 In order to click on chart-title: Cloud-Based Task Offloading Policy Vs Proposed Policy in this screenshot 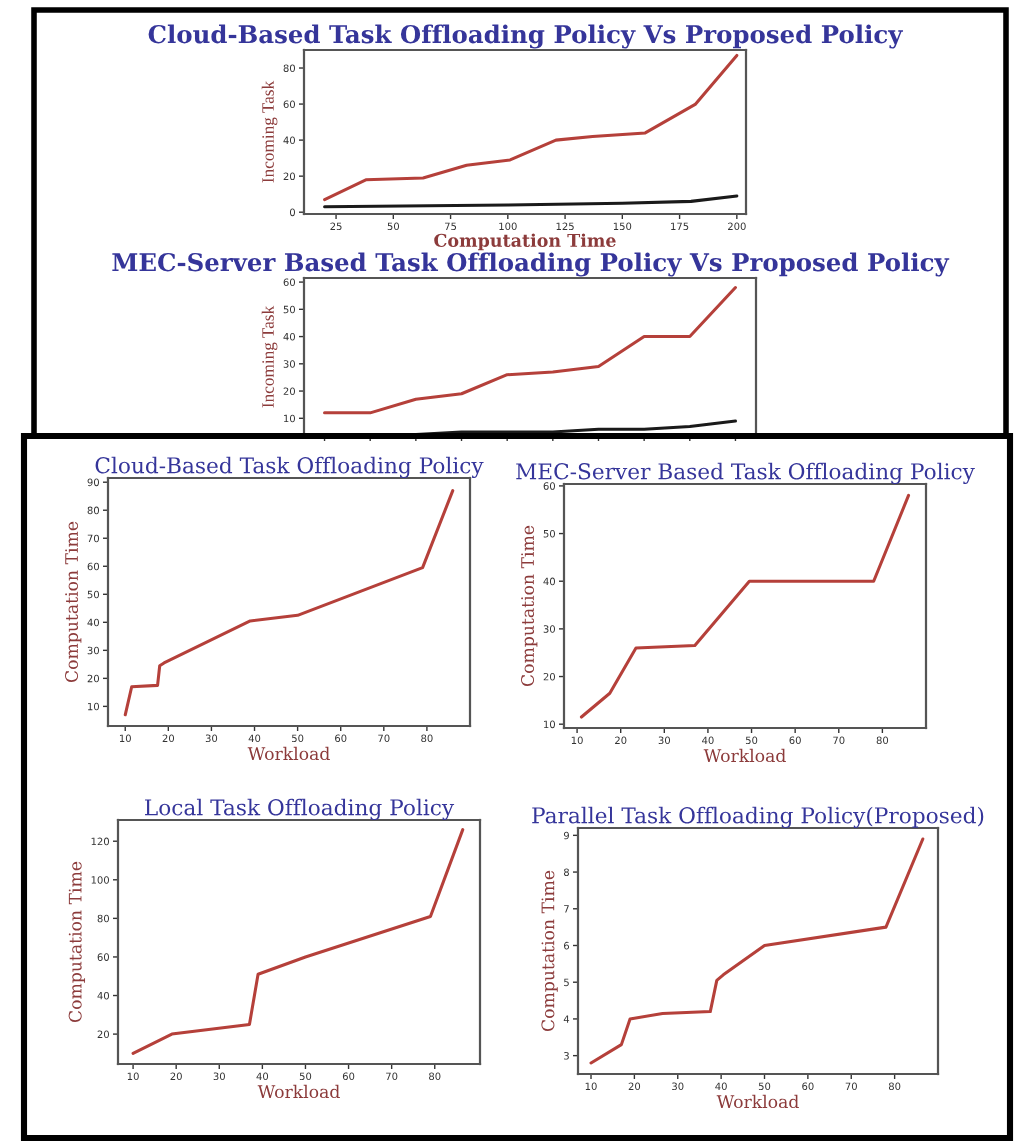, I will do `click(526, 36)`.